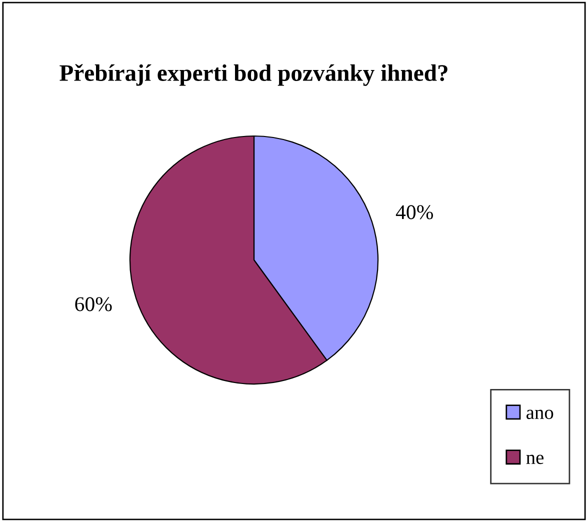 The image size is (588, 522). What do you see at coordinates (540, 415) in the screenshot?
I see `legend-label: ano` at bounding box center [540, 415].